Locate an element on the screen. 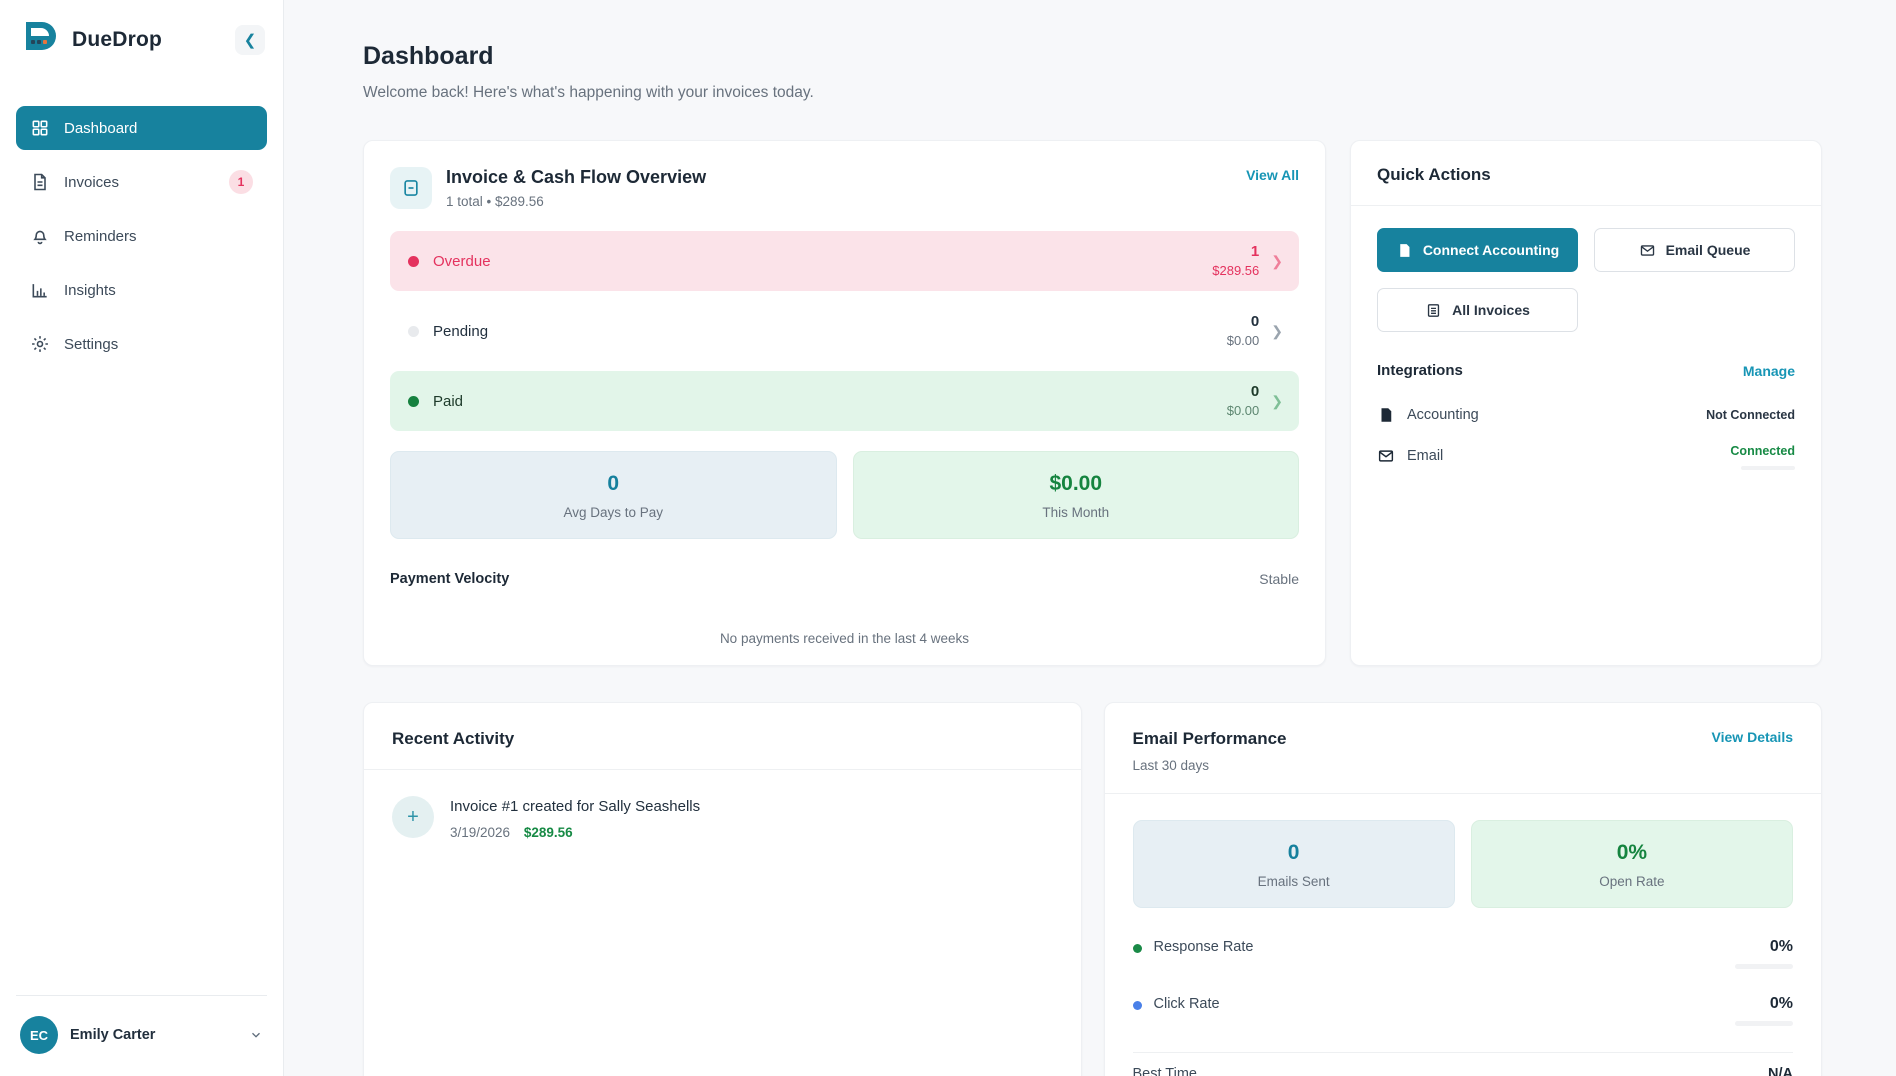 Image resolution: width=1896 pixels, height=1076 pixels. view-details-link: View Details is located at coordinates (1752, 737).